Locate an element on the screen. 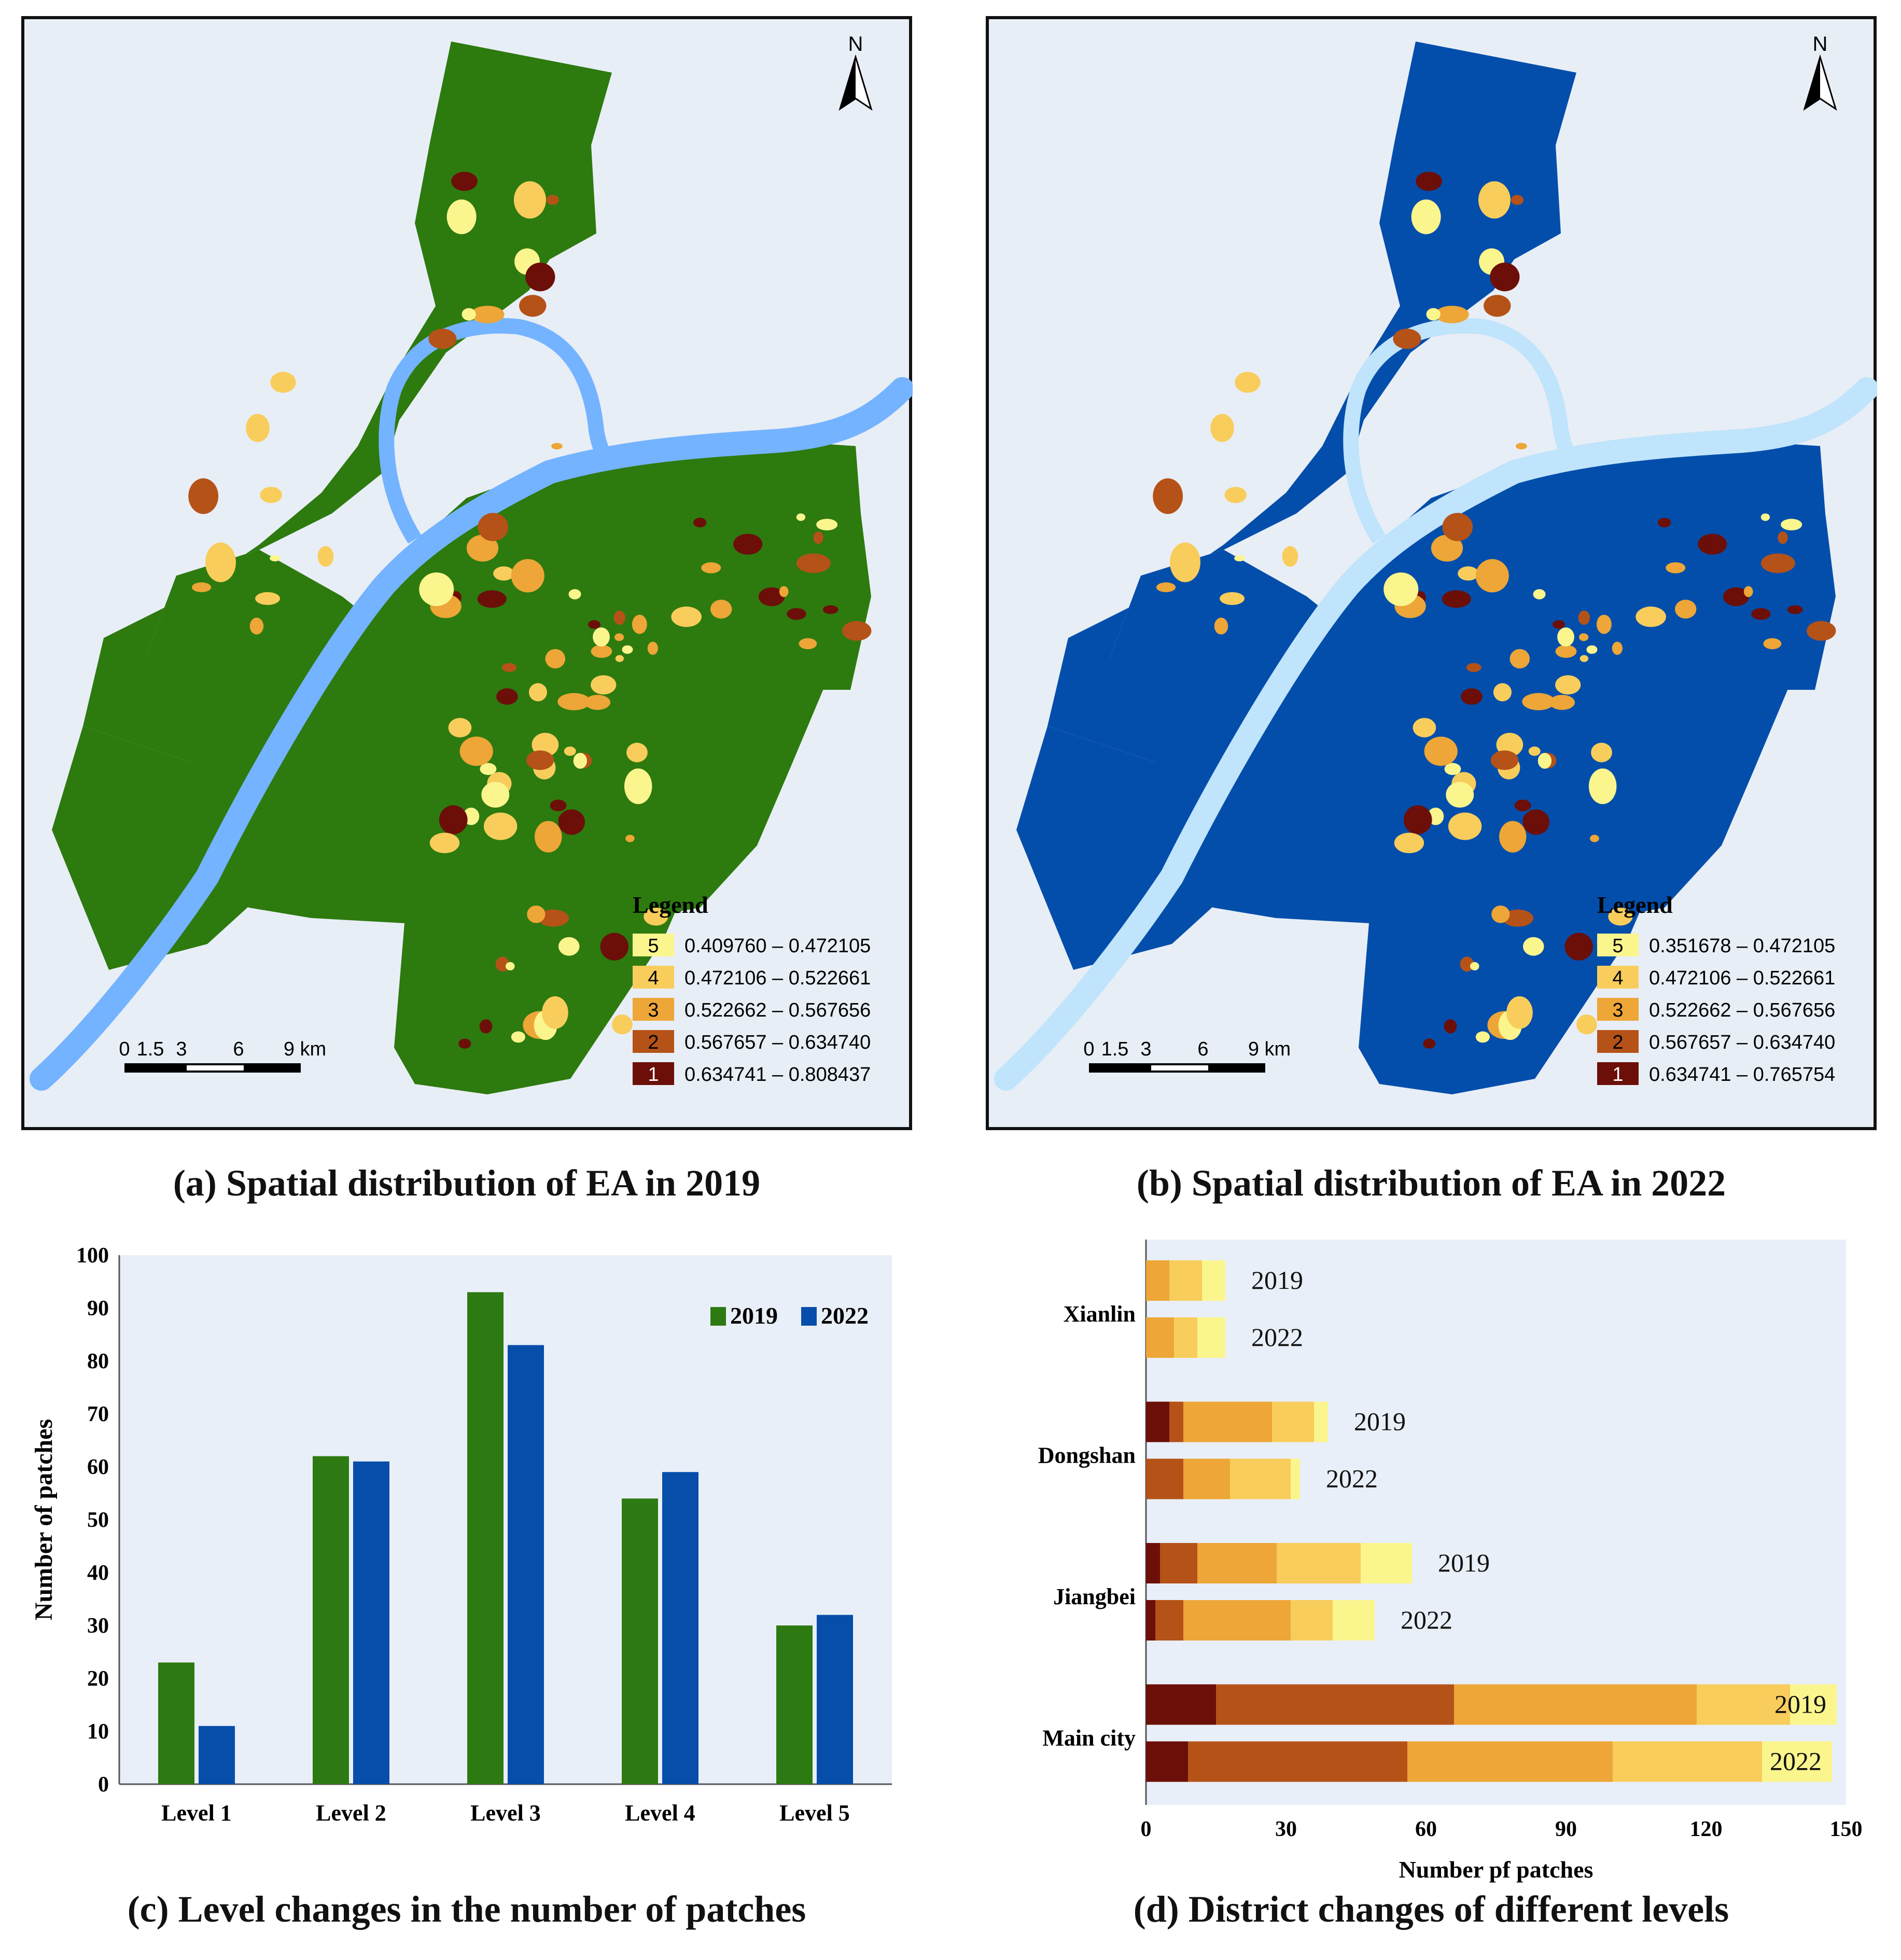 The image size is (1901, 1960). district-land-west is located at coordinates (1188, 760).